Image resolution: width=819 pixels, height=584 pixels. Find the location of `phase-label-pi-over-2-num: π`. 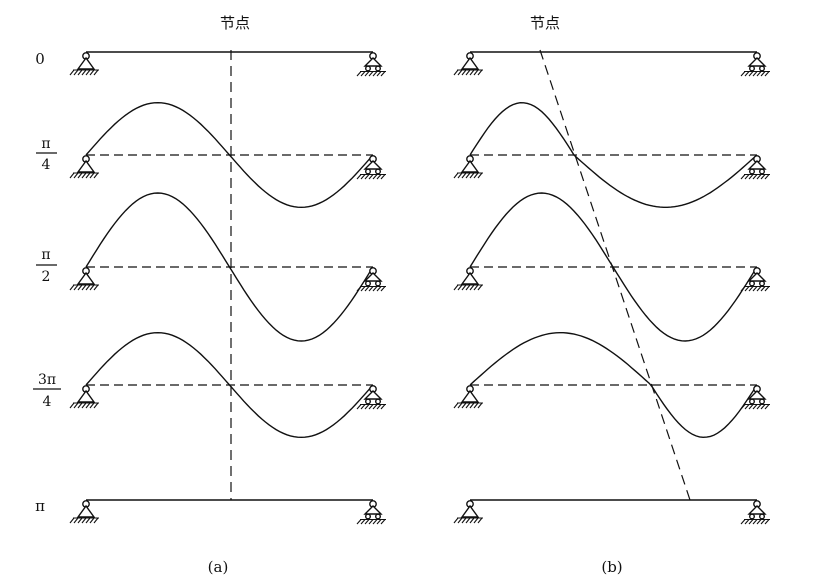

phase-label-pi-over-2-num: π is located at coordinates (45, 255).